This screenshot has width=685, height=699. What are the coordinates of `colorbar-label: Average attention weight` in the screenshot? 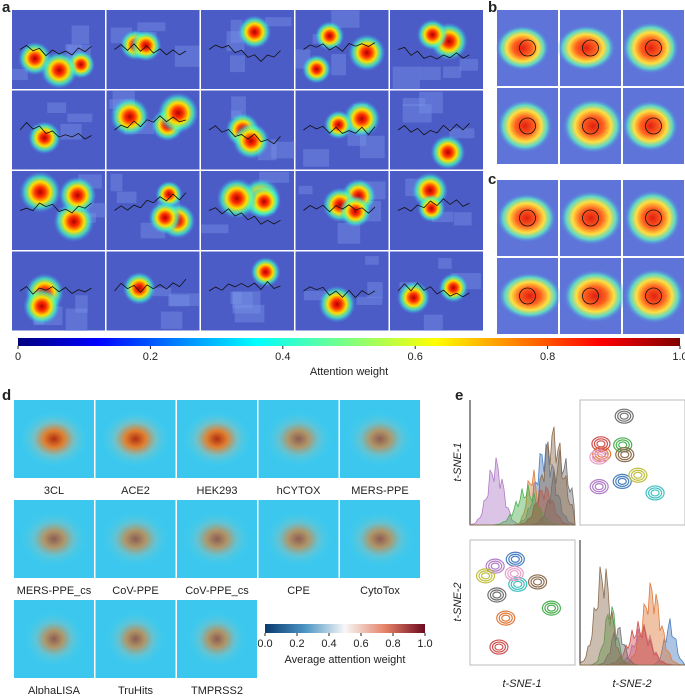 It's located at (345, 660).